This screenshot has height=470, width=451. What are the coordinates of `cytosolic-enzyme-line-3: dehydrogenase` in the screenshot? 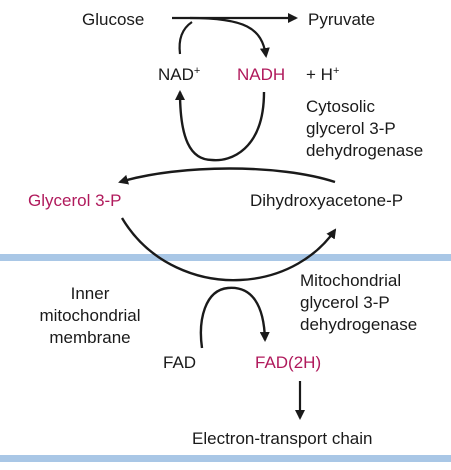 It's located at (364, 151).